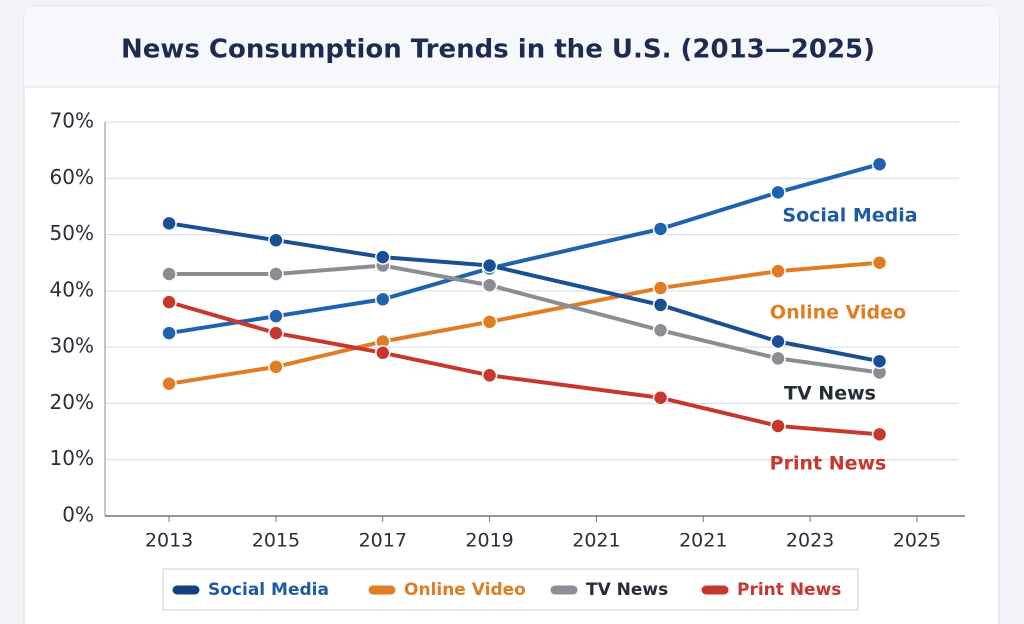 The height and width of the screenshot is (624, 1024). What do you see at coordinates (627, 590) in the screenshot?
I see `legend-label: TV News` at bounding box center [627, 590].